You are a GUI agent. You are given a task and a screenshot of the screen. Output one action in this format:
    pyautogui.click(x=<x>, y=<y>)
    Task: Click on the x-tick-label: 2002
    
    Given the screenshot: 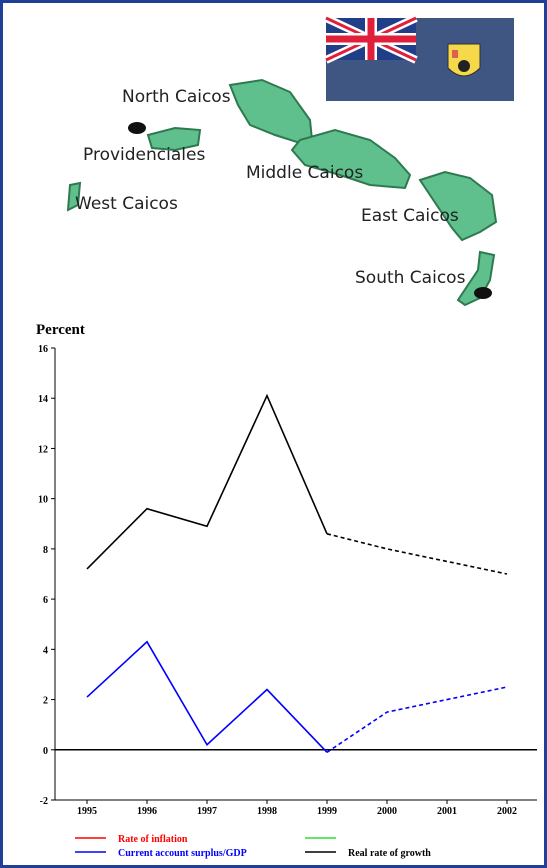 What is the action you would take?
    pyautogui.click(x=507, y=811)
    